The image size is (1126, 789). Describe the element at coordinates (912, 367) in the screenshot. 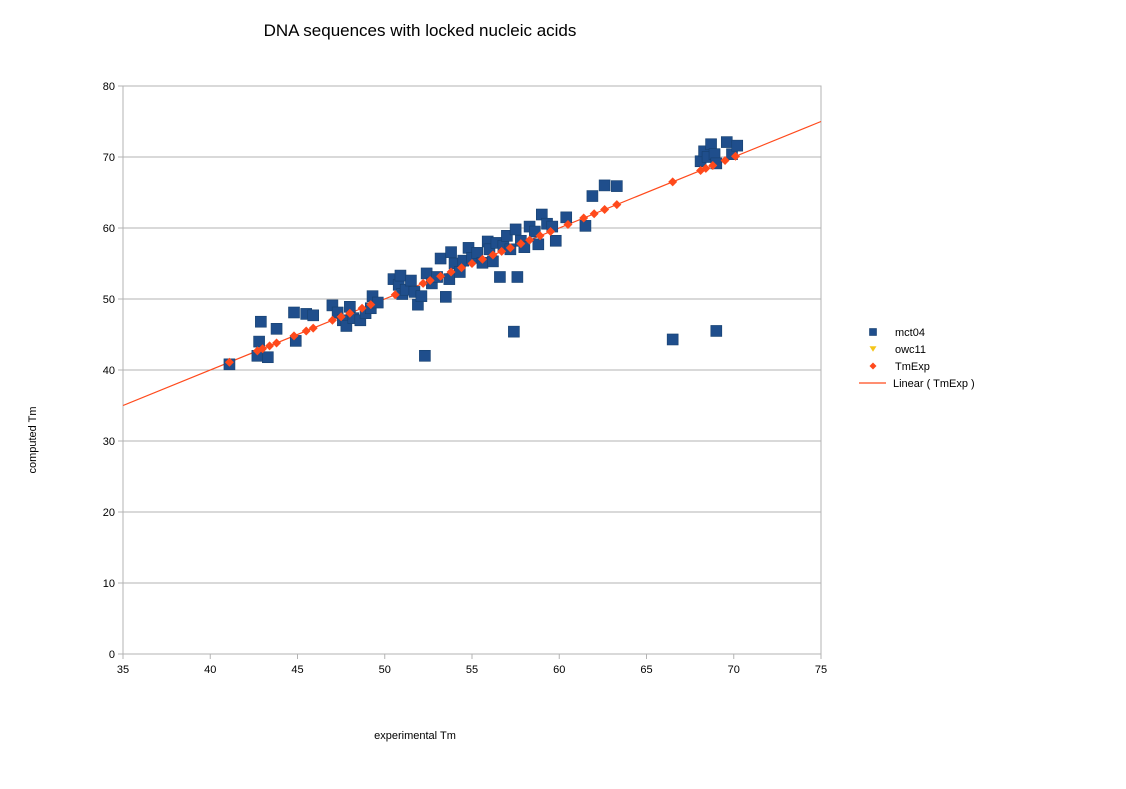

I see `legend-label-tmexp: TmExp` at that location.